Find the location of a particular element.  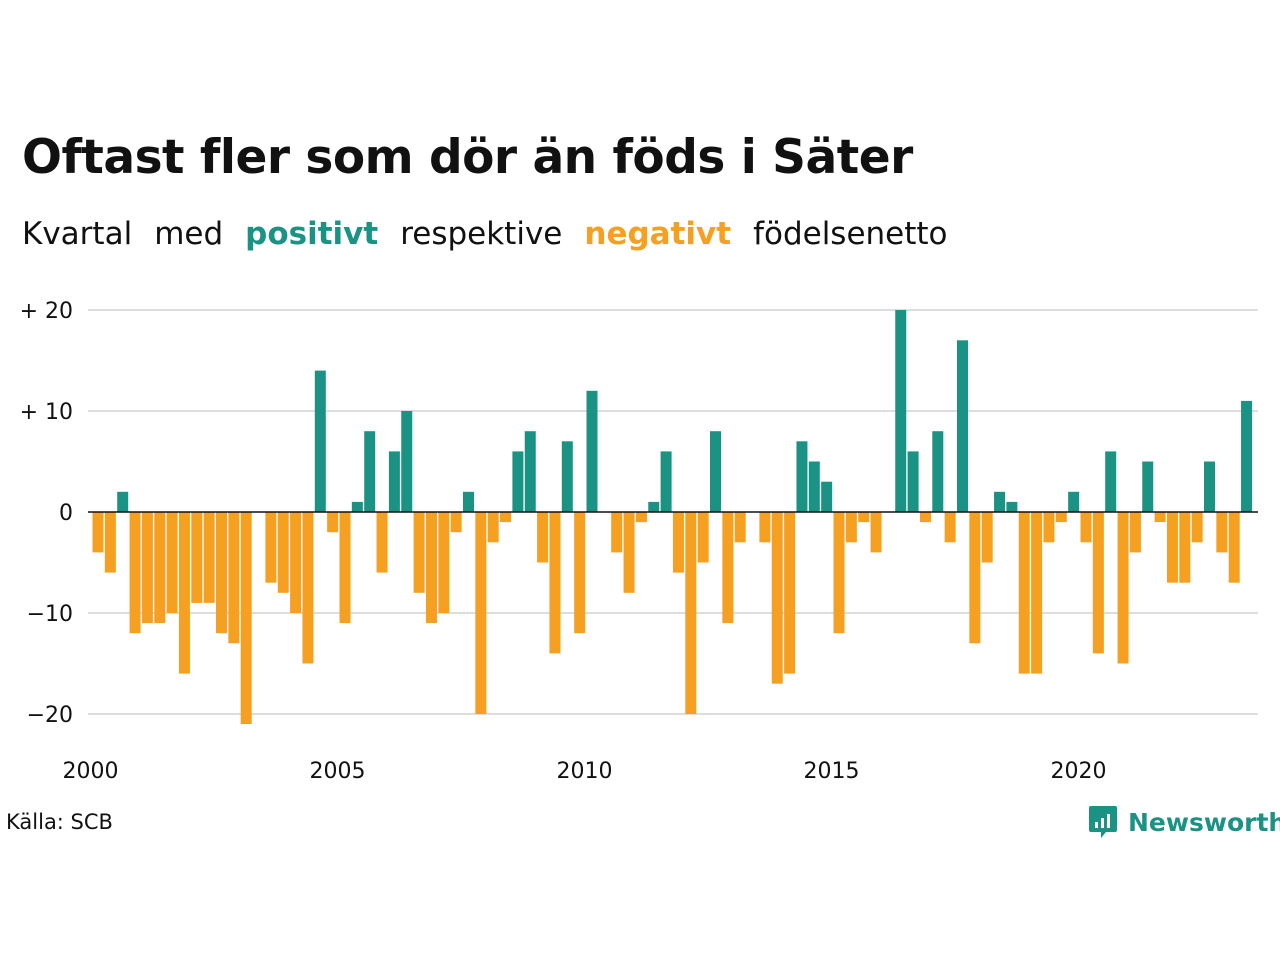

subtitle-word-positive: positivt is located at coordinates (312, 234).